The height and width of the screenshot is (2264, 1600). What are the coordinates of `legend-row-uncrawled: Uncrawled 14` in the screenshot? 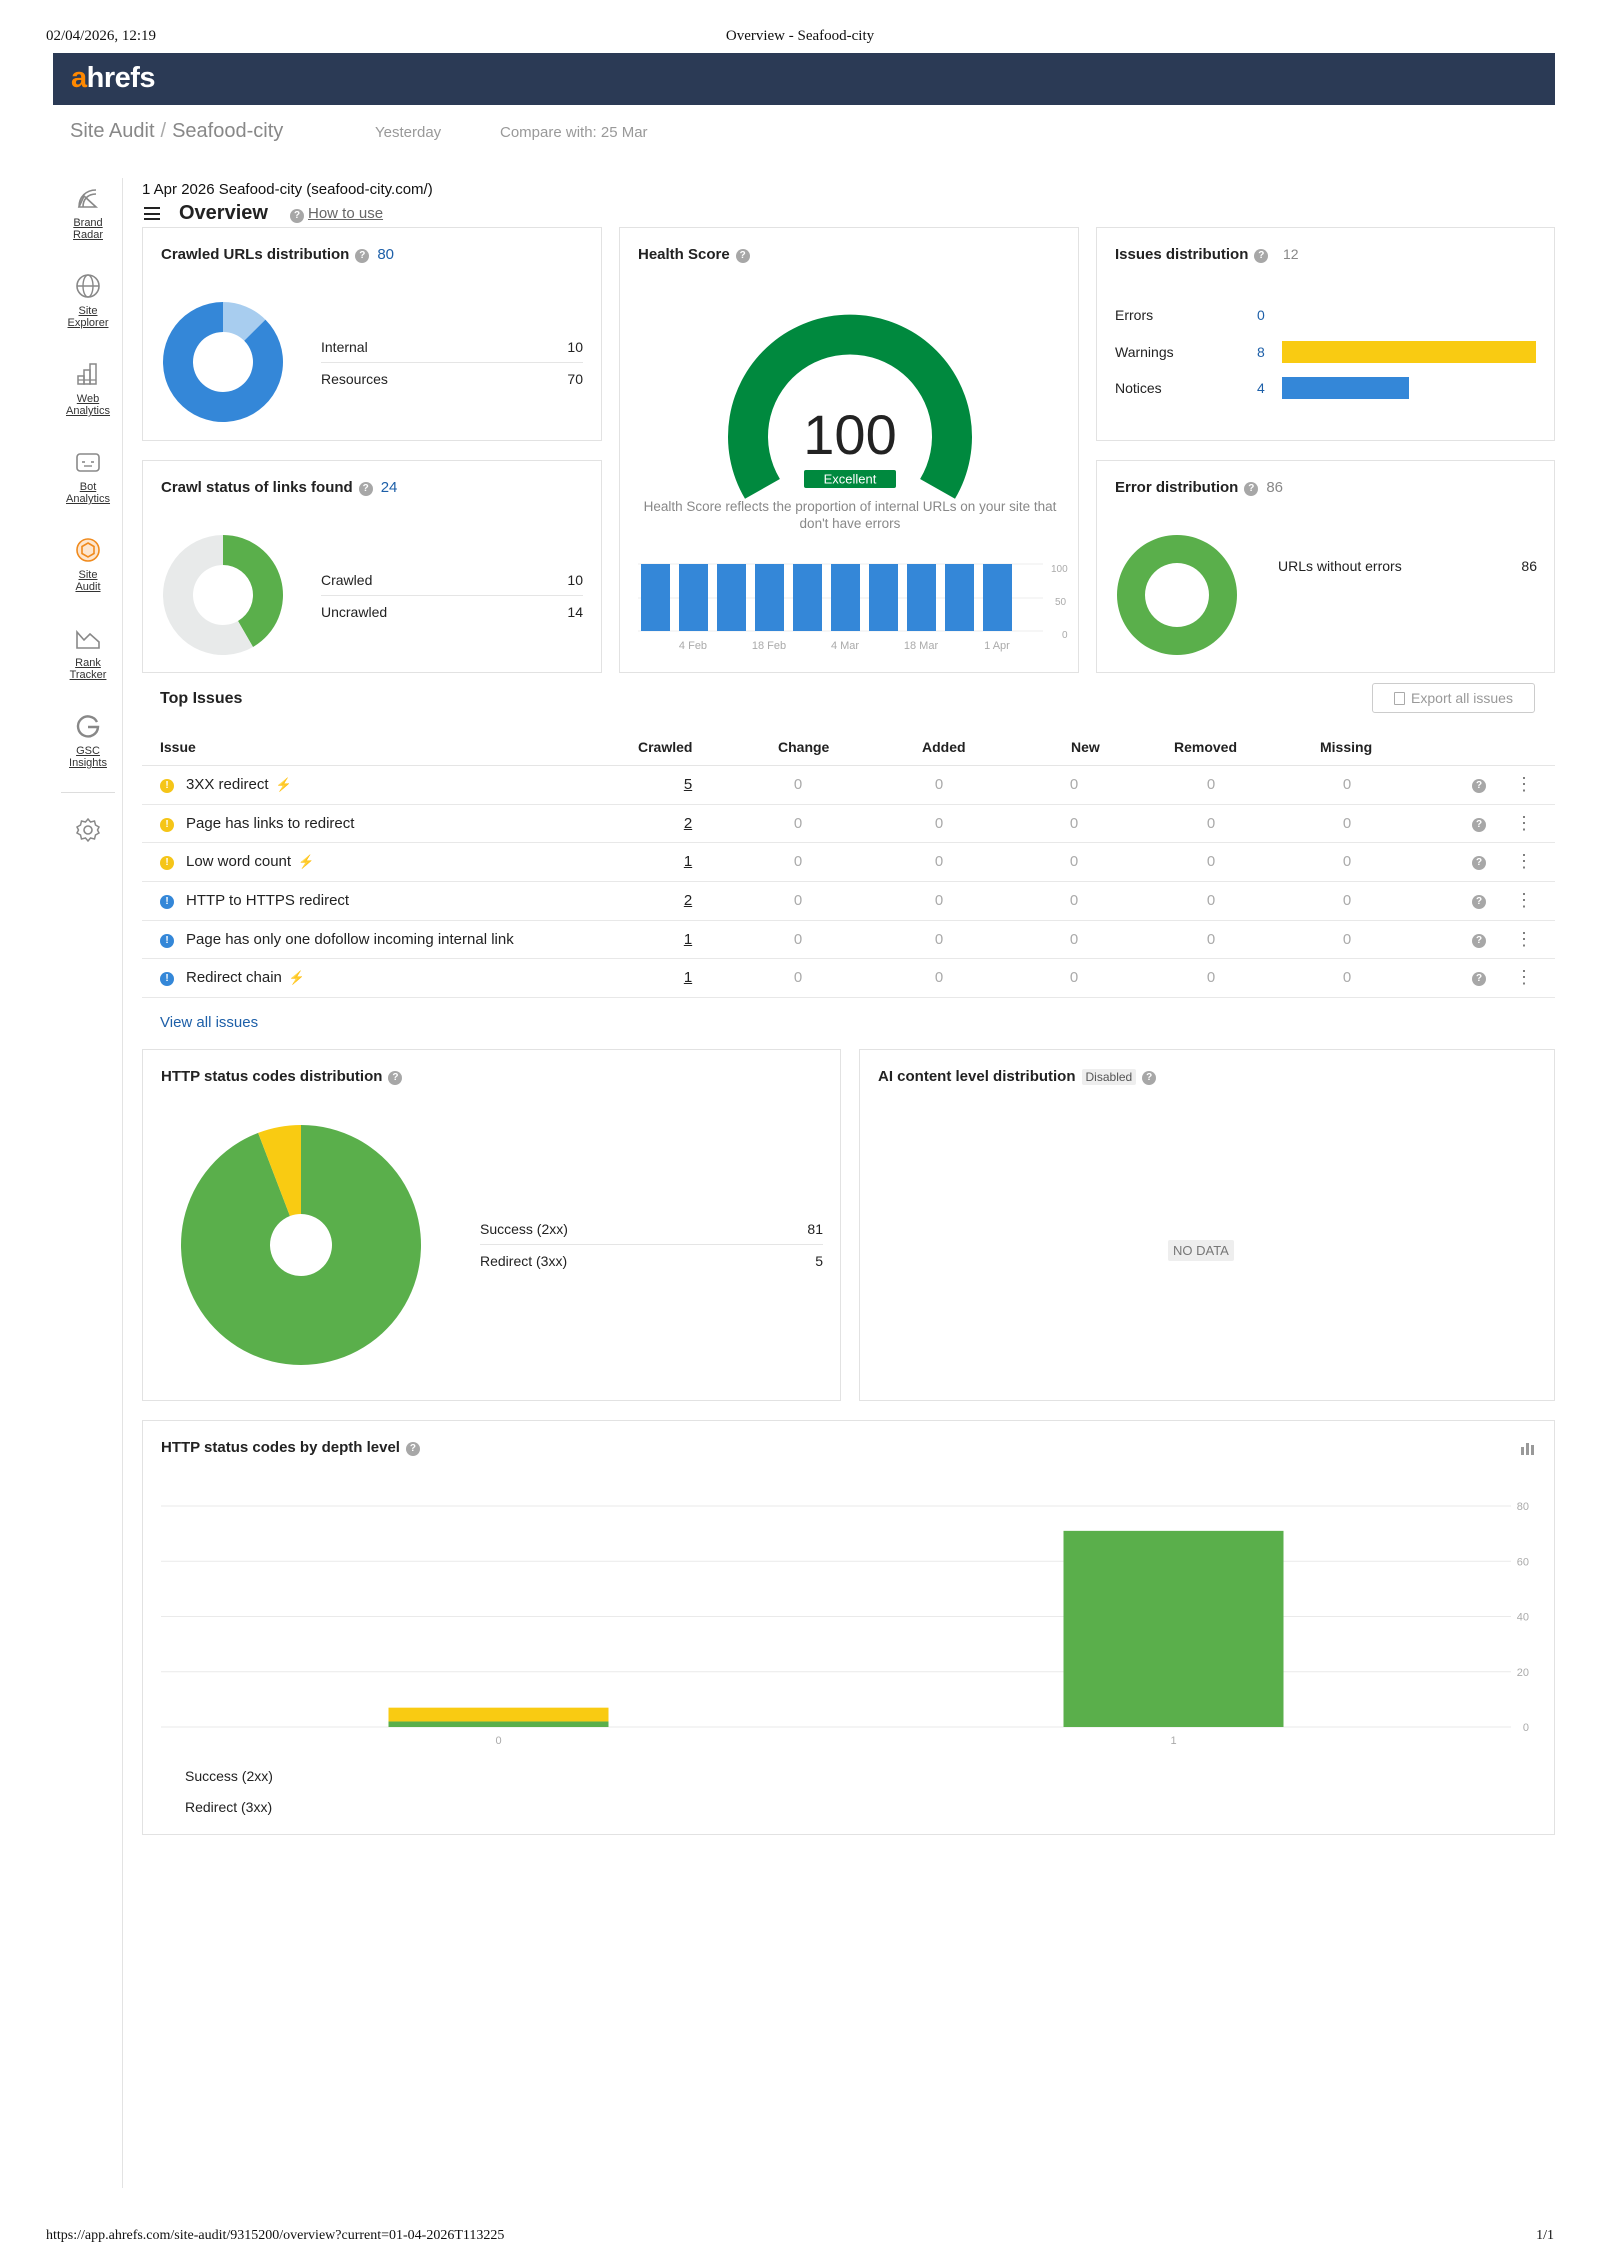 It's located at (452, 612).